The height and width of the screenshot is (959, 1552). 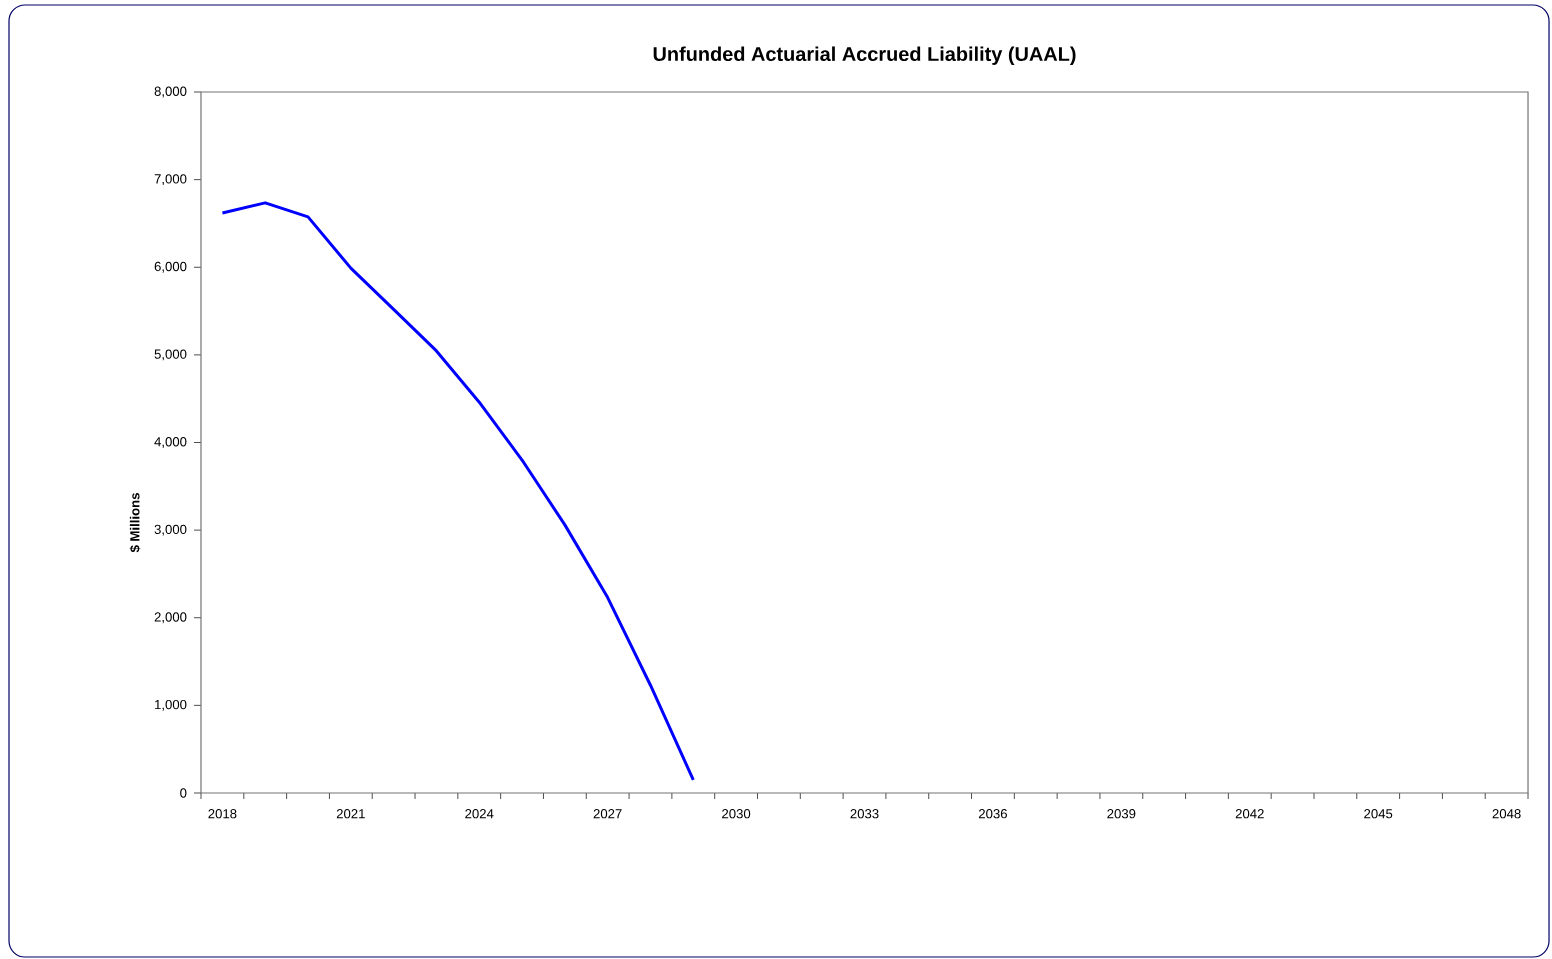 I want to click on x-tick-label: 2048, so click(x=1506, y=814).